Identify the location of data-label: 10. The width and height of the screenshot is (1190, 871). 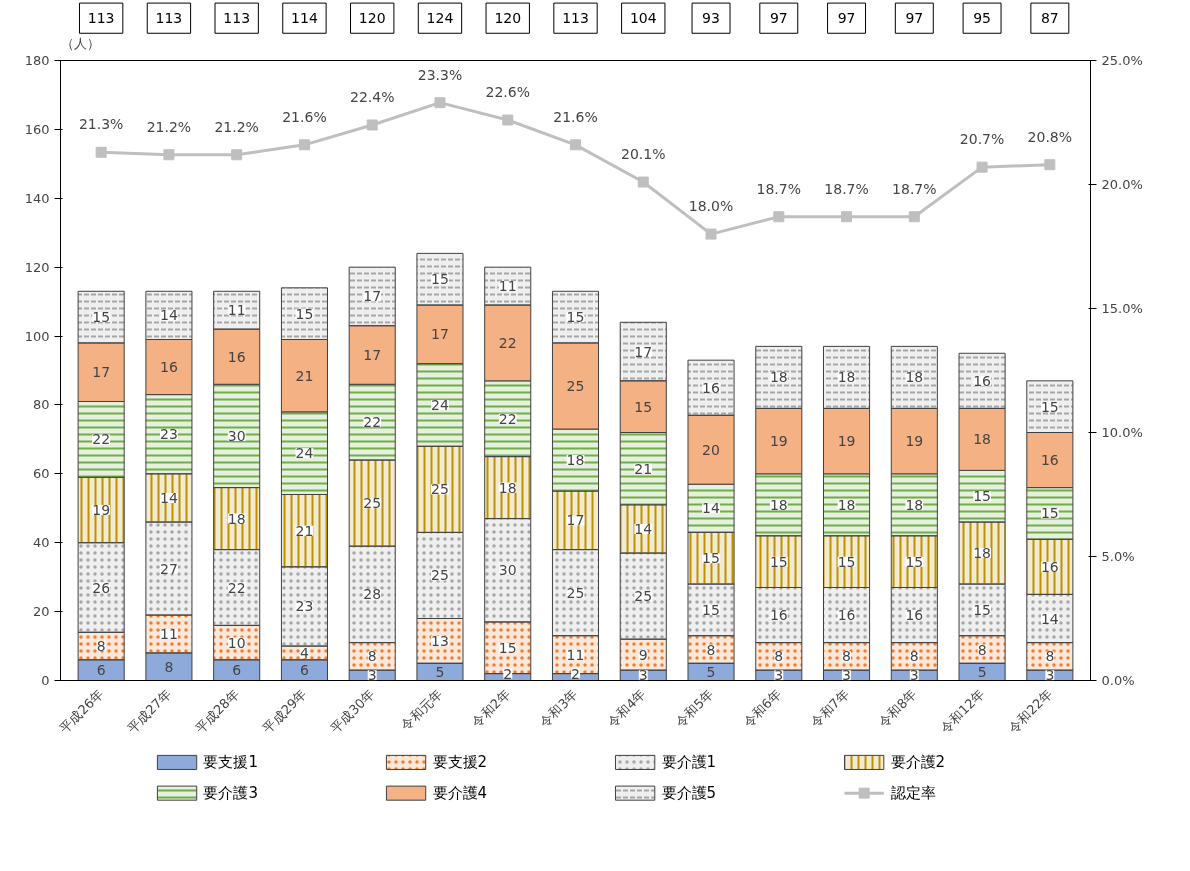
(236, 642).